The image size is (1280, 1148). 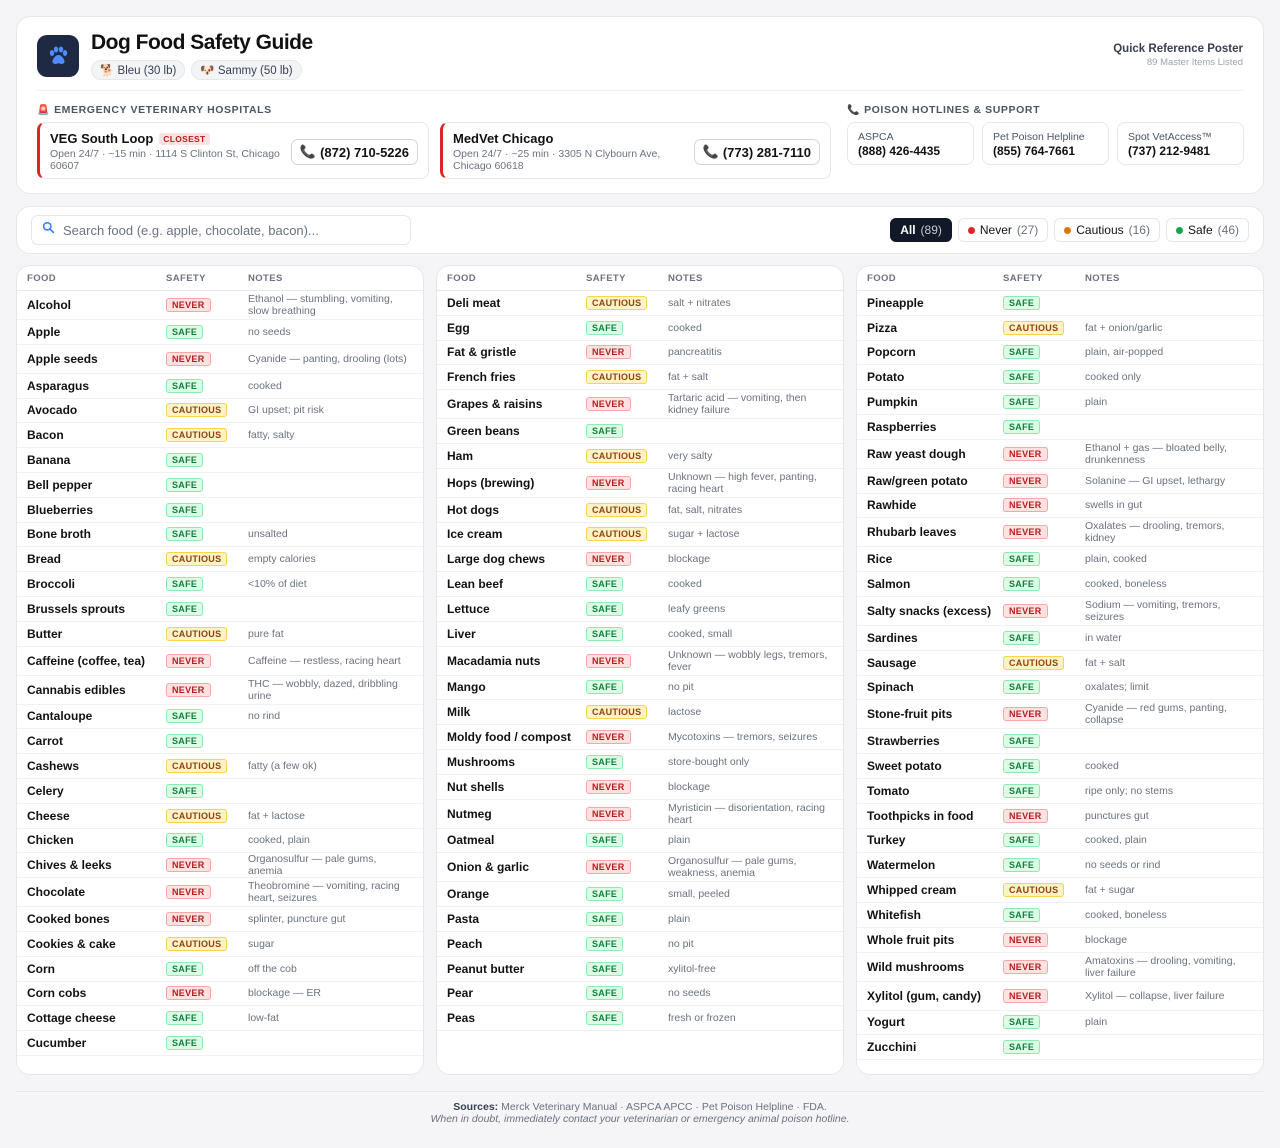 What do you see at coordinates (246, 70) in the screenshot?
I see `pet-chip-sammy: 🐶 Sammy (50 lb)` at bounding box center [246, 70].